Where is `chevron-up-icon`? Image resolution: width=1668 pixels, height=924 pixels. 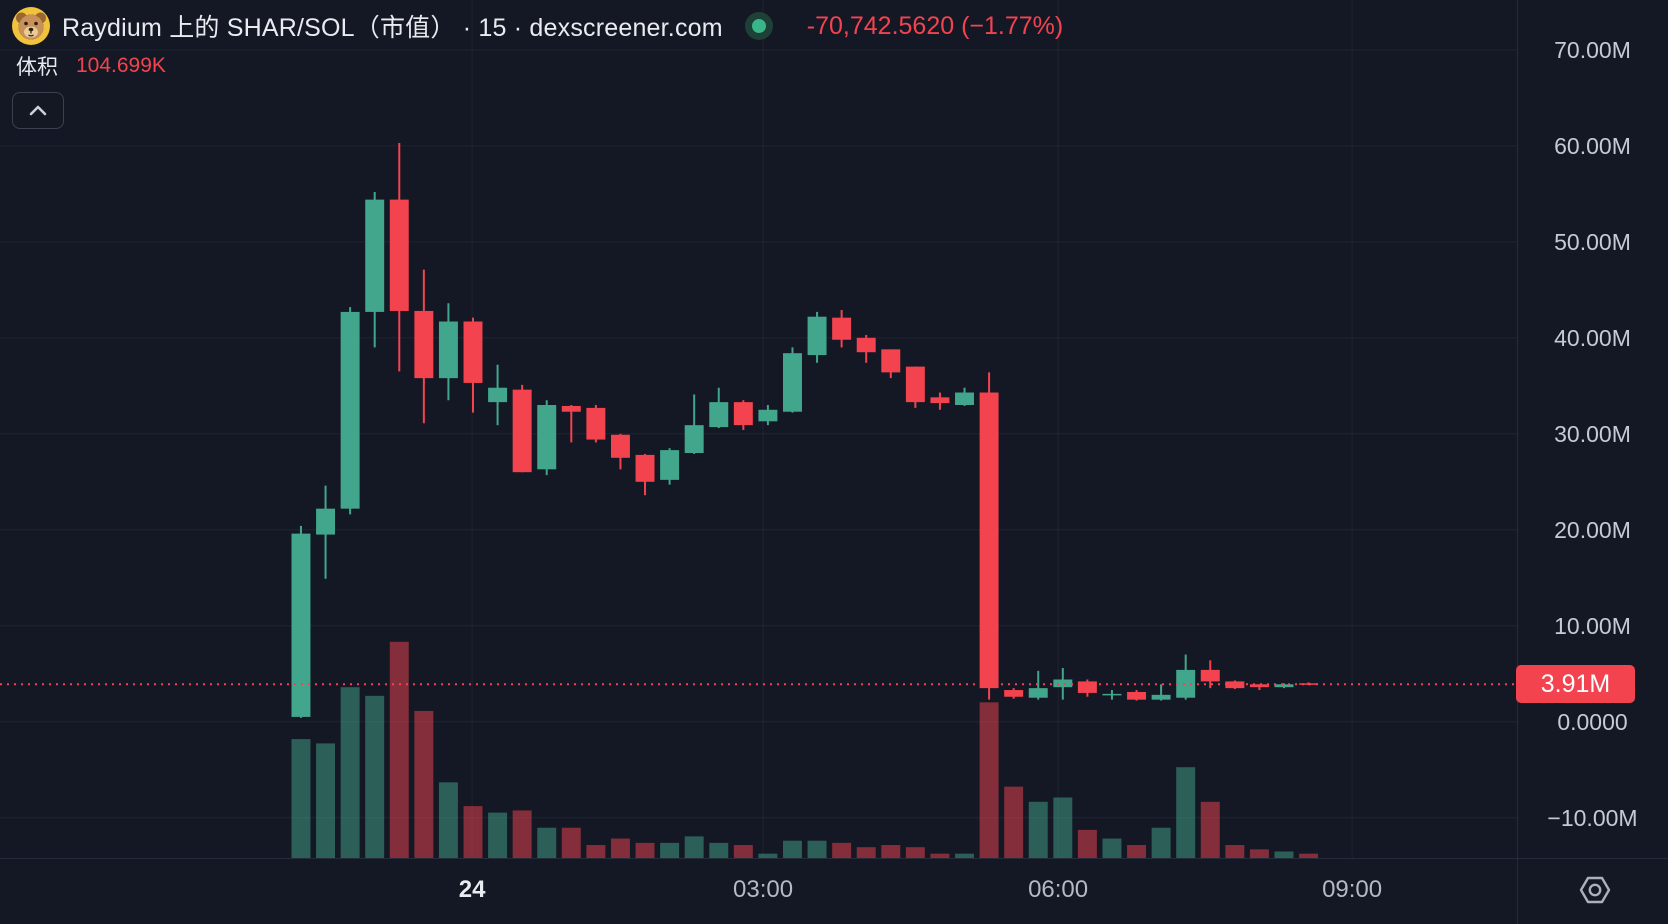 chevron-up-icon is located at coordinates (38, 110).